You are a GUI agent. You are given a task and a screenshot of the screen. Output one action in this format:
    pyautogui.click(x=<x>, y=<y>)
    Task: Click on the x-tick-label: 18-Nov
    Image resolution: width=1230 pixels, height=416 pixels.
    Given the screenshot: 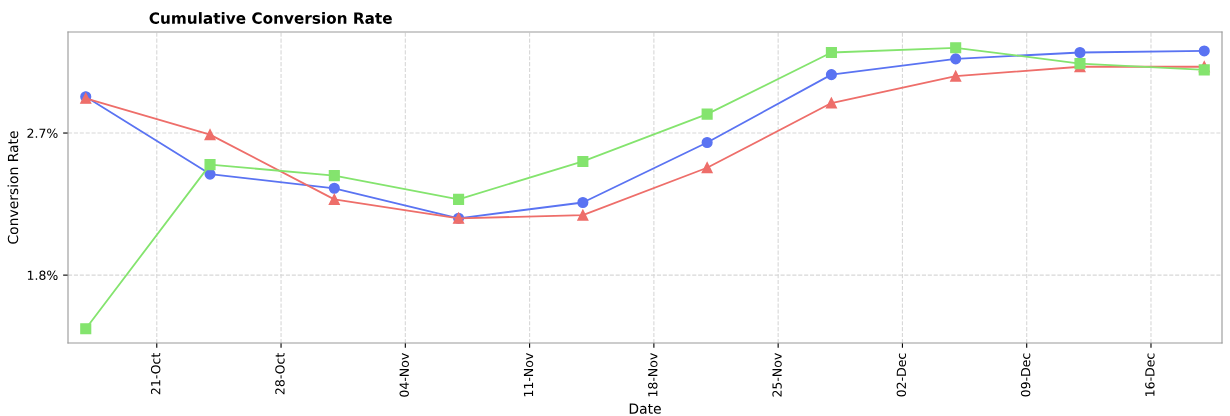 What is the action you would take?
    pyautogui.click(x=653, y=375)
    